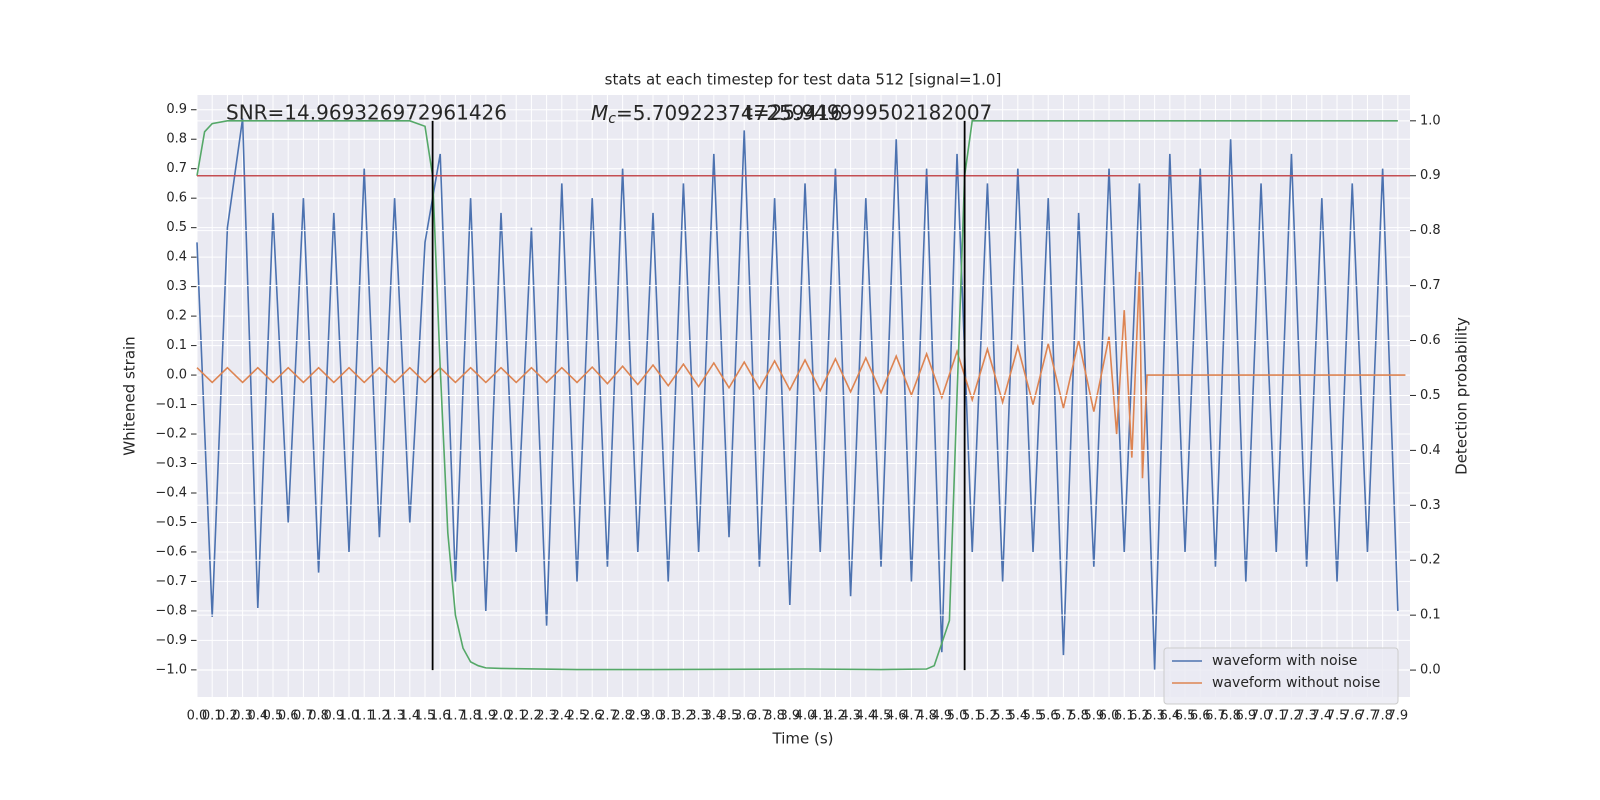 The image size is (1600, 800). I want to click on y-tick-label: −0.8, so click(171, 610).